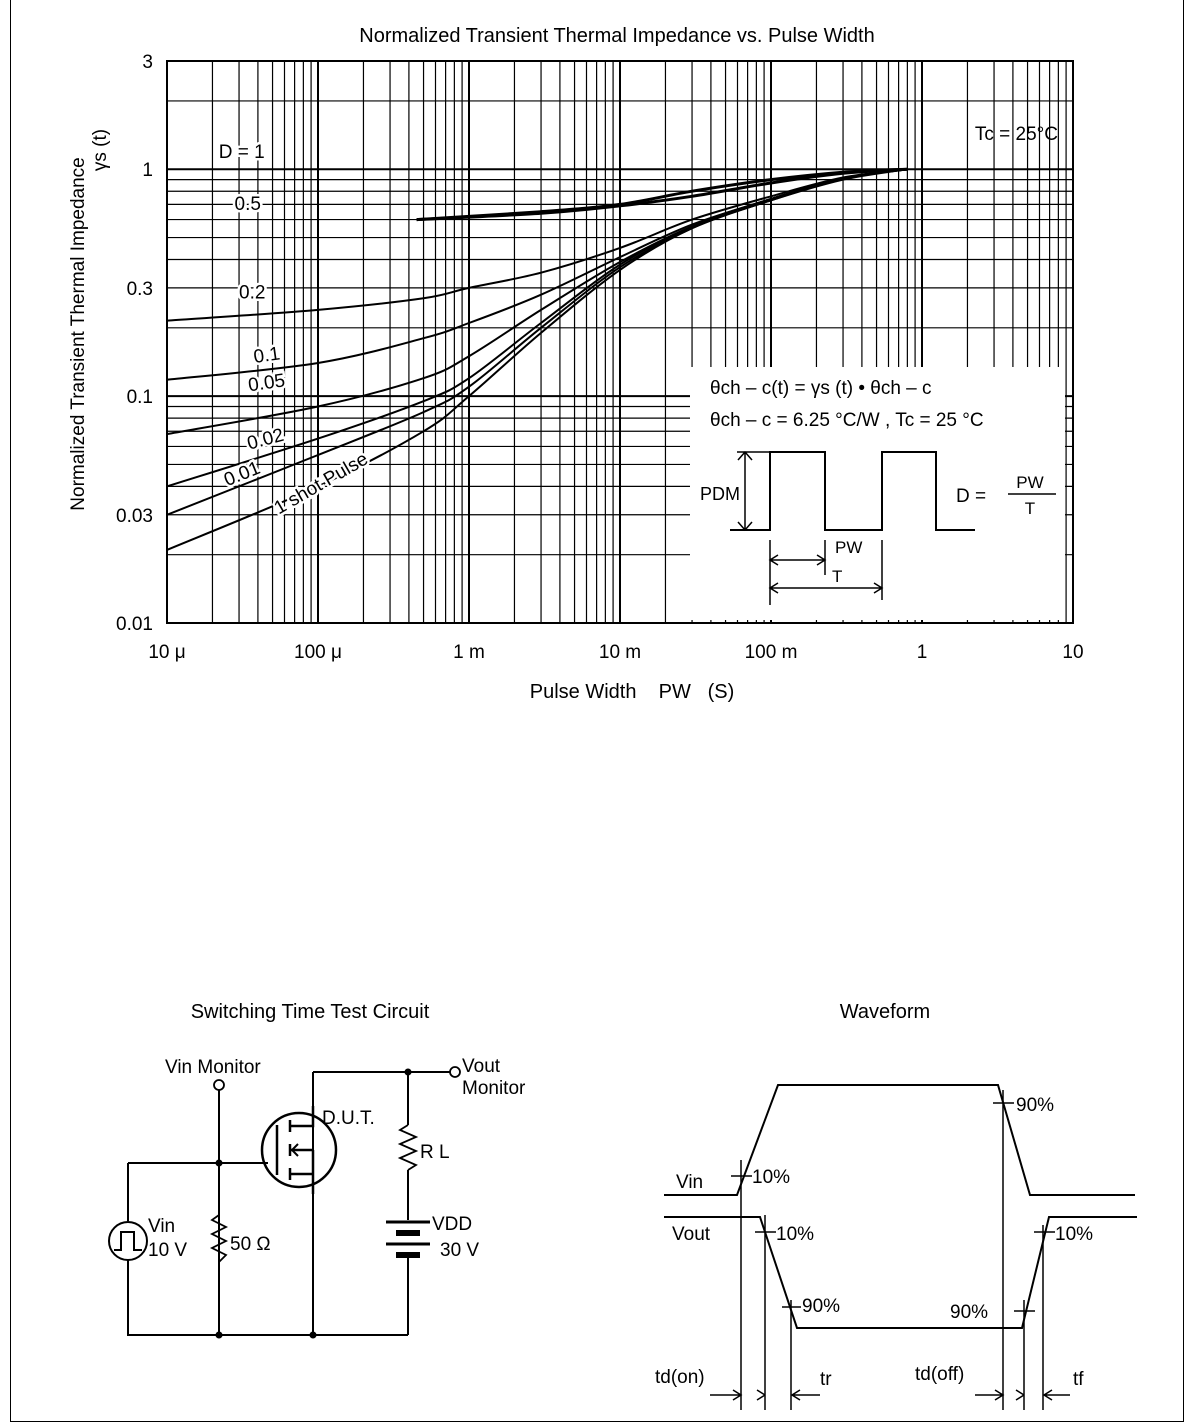  I want to click on x-tick-label: 1 m, so click(469, 652).